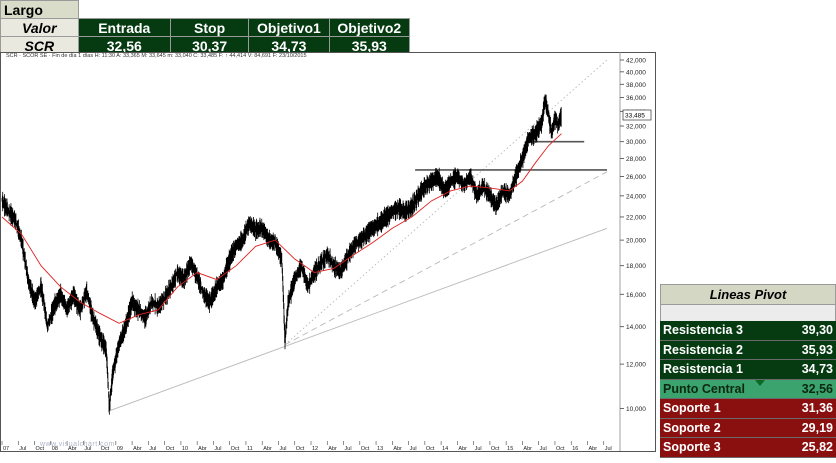 The height and width of the screenshot is (463, 836). Describe the element at coordinates (55, 449) in the screenshot. I see `x-tick-label: 08` at that location.